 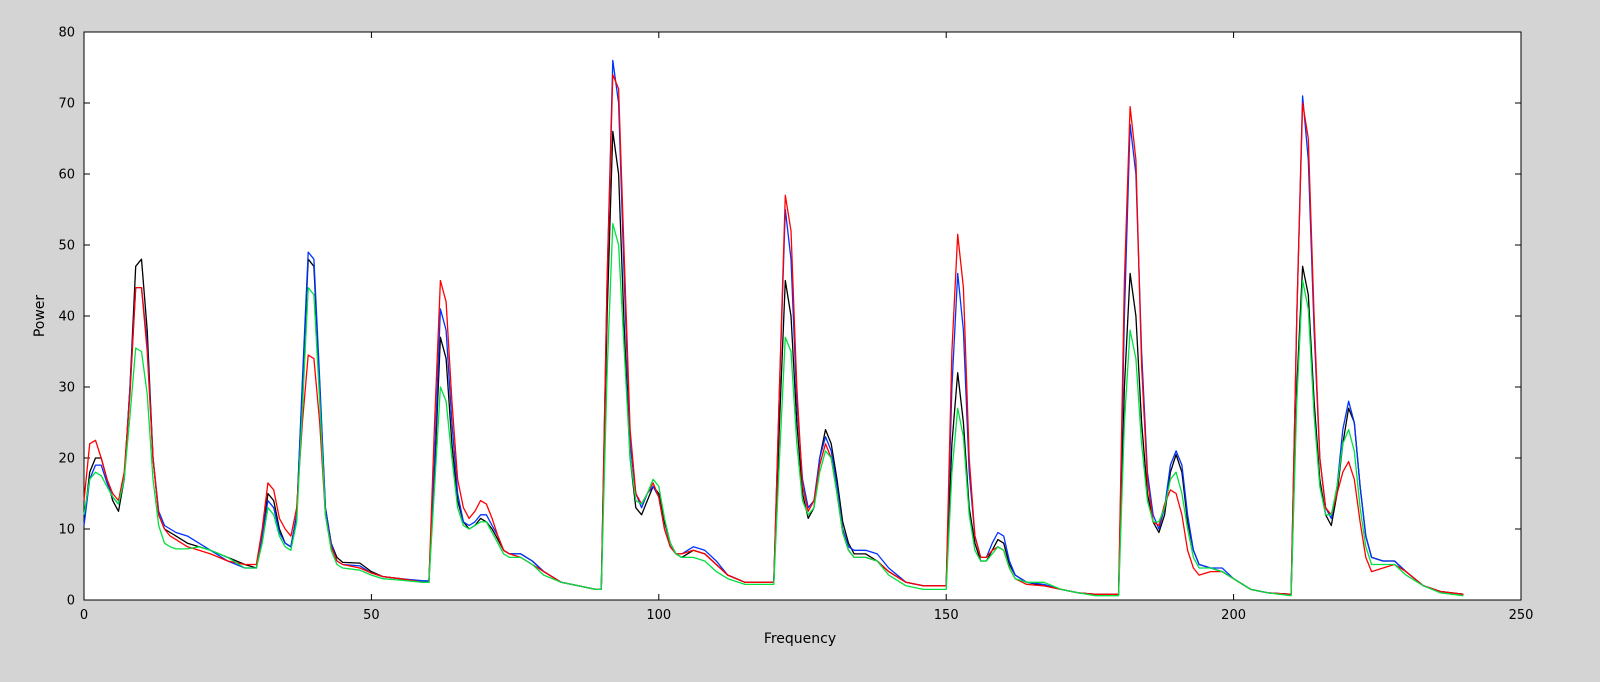 What do you see at coordinates (946, 615) in the screenshot?
I see `x-tick-label: 150` at bounding box center [946, 615].